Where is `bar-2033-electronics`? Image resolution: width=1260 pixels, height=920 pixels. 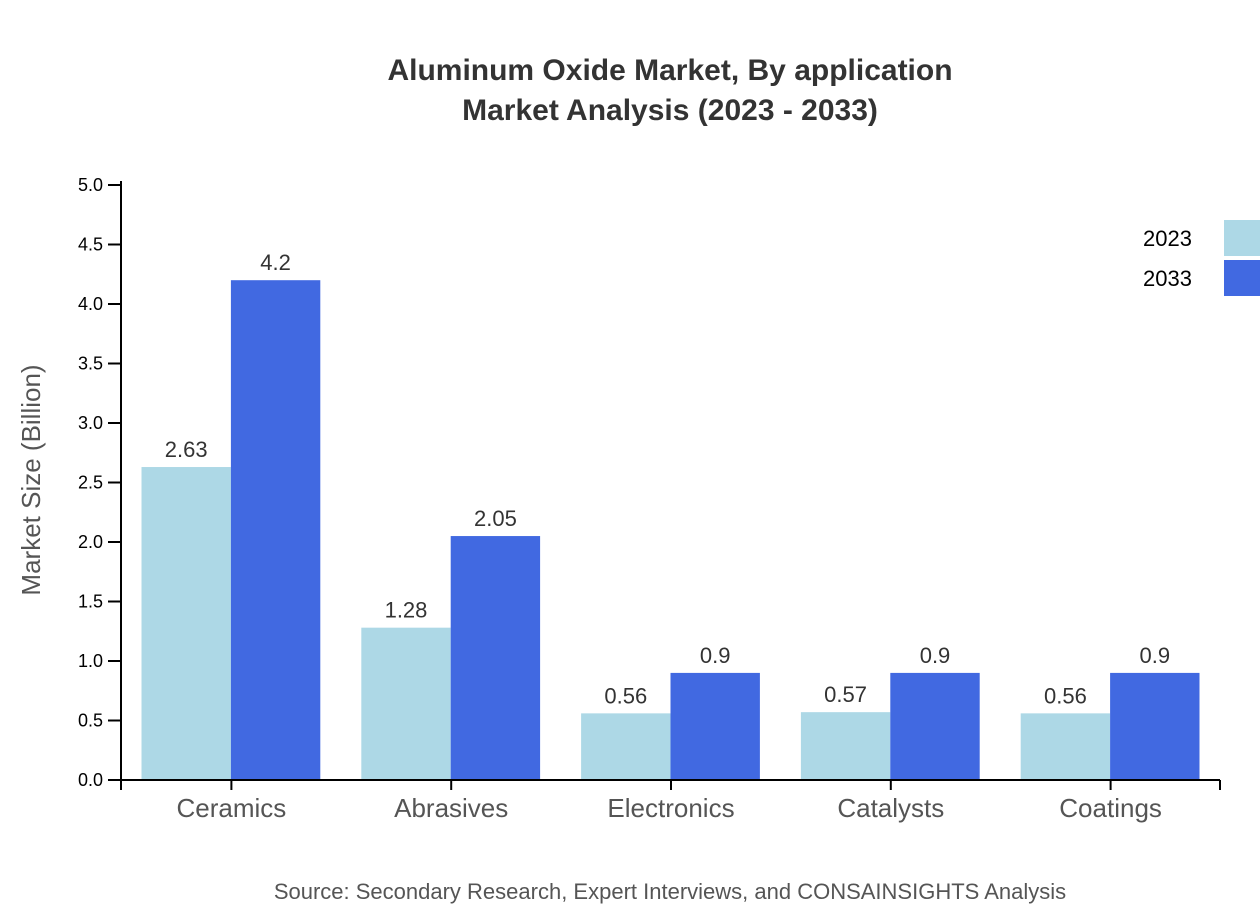
bar-2033-electronics is located at coordinates (715, 726).